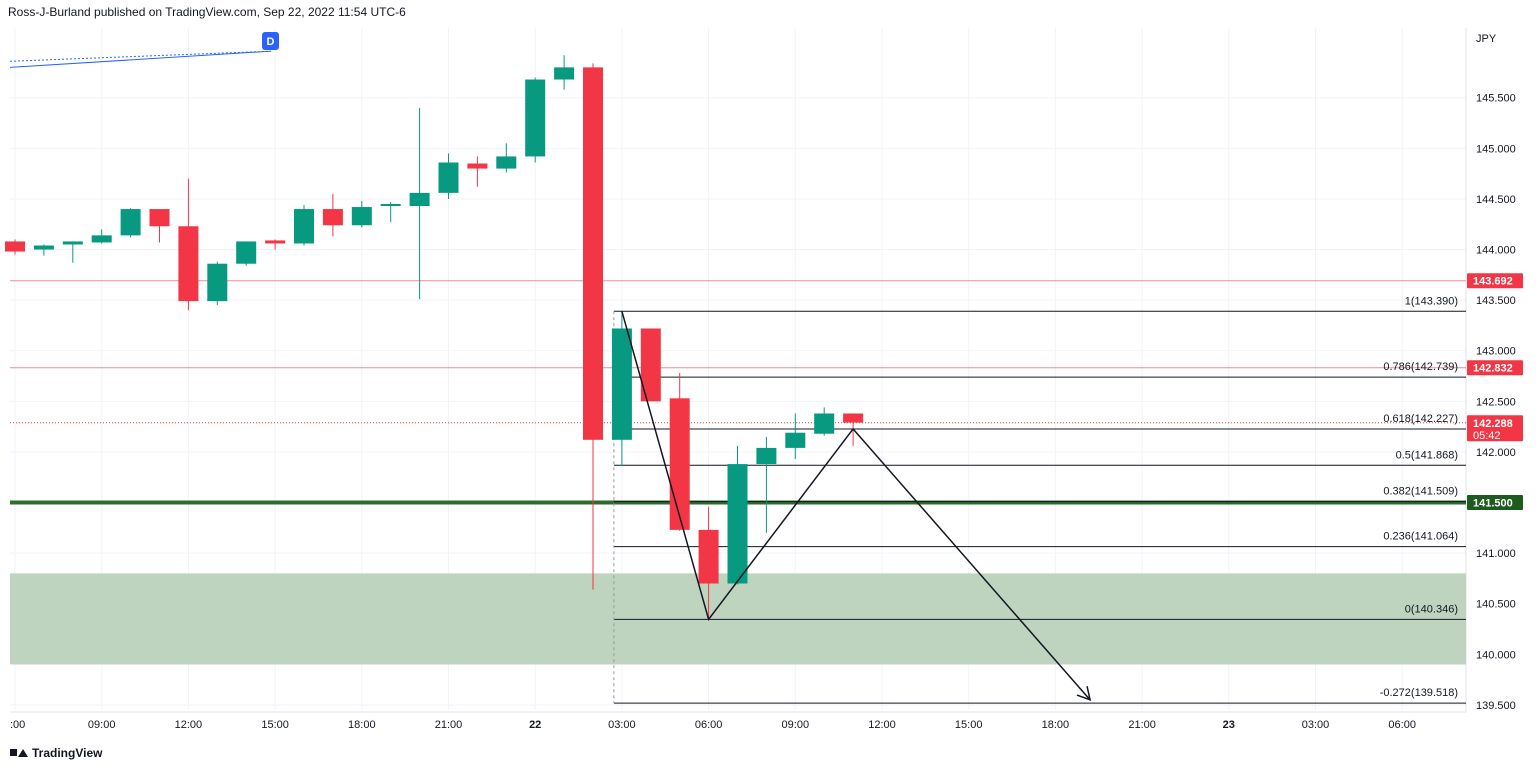 The image size is (1536, 771). Describe the element at coordinates (67, 753) in the screenshot. I see `brand-label: TradingView` at that location.